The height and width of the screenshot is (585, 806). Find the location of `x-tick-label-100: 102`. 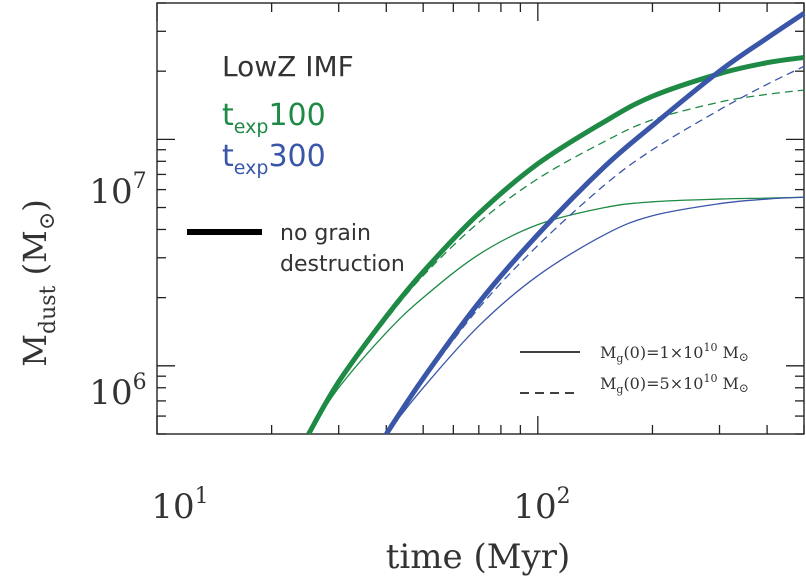

x-tick-label-100: 102 is located at coordinates (541, 505).